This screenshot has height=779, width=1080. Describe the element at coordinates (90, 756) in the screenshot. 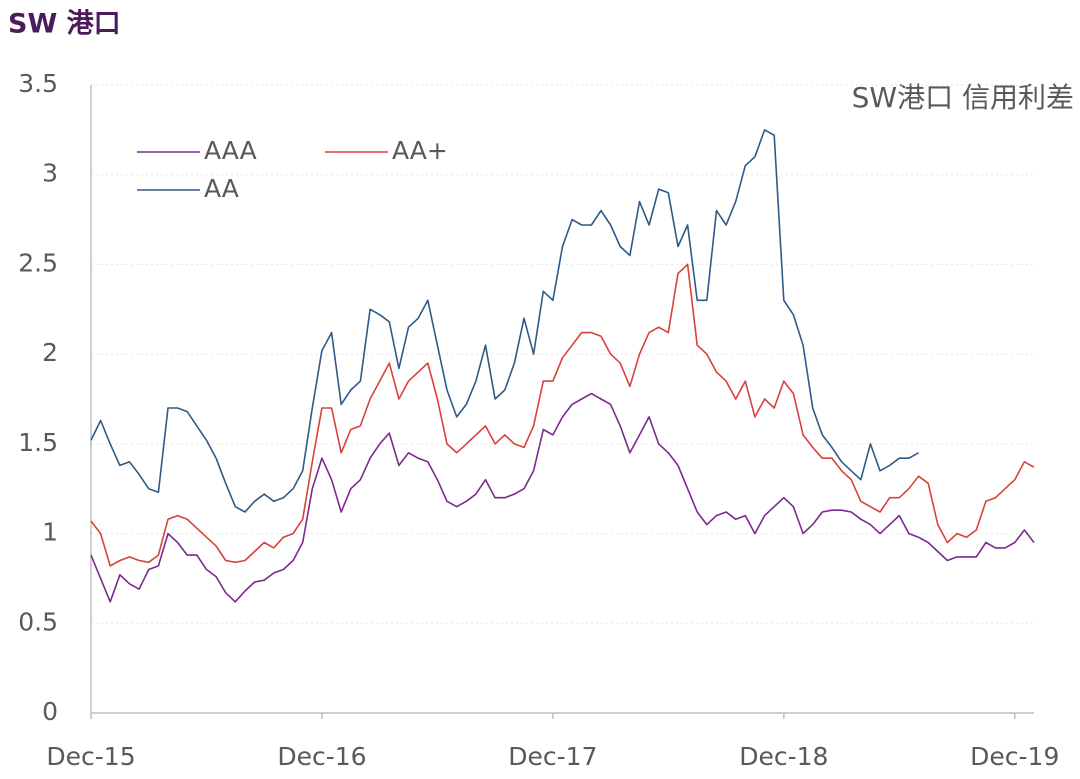

I see `x-tick-label: Dec-15` at that location.